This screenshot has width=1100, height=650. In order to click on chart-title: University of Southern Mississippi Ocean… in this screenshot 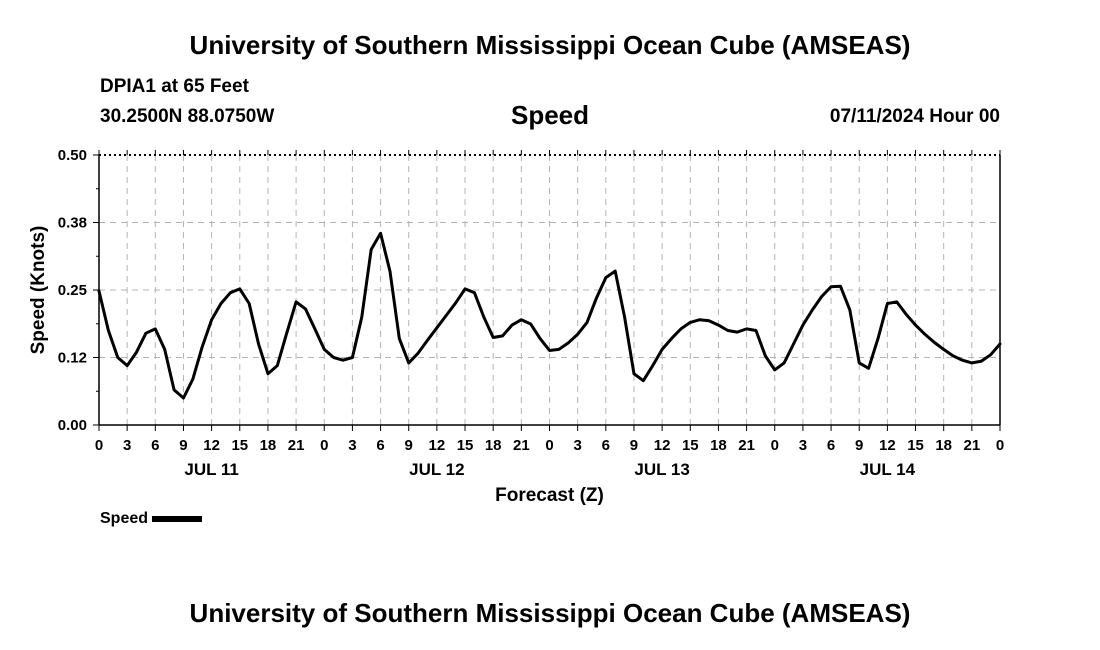, I will do `click(550, 45)`.